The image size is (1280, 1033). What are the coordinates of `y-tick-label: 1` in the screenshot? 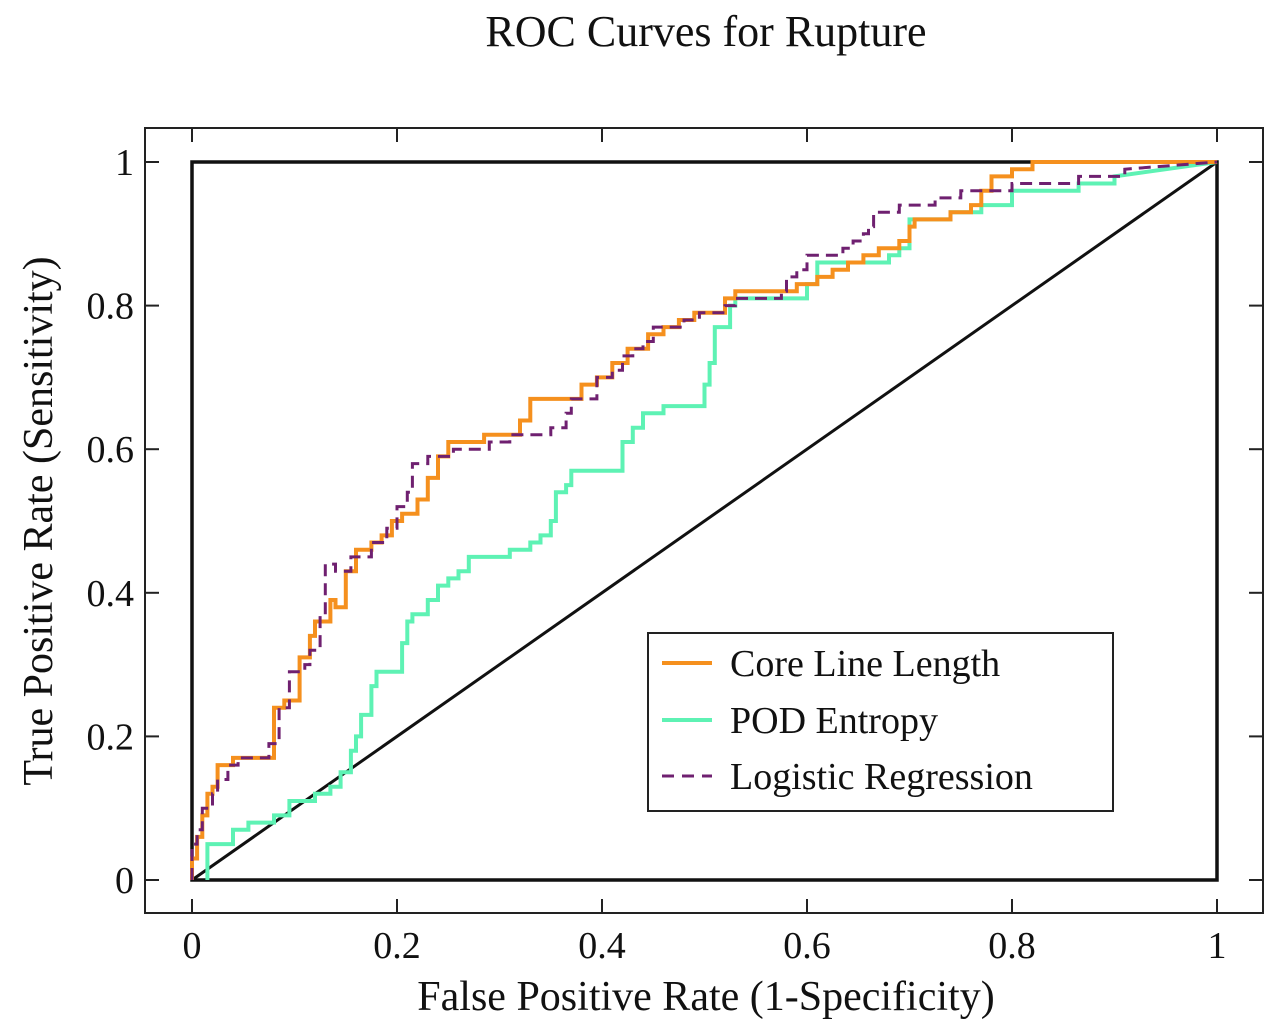 It's located at (124, 163).